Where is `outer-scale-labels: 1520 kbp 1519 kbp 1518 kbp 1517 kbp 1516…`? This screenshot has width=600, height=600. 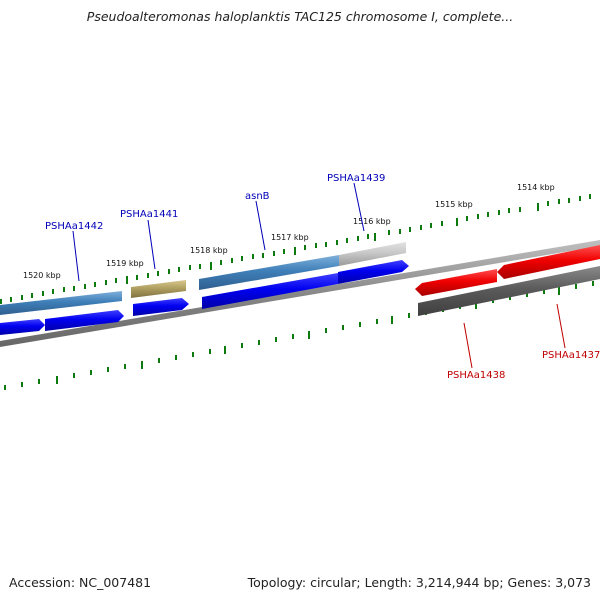 outer-scale-labels: 1520 kbp 1519 kbp 1518 kbp 1517 kbp 1516… is located at coordinates (289, 231).